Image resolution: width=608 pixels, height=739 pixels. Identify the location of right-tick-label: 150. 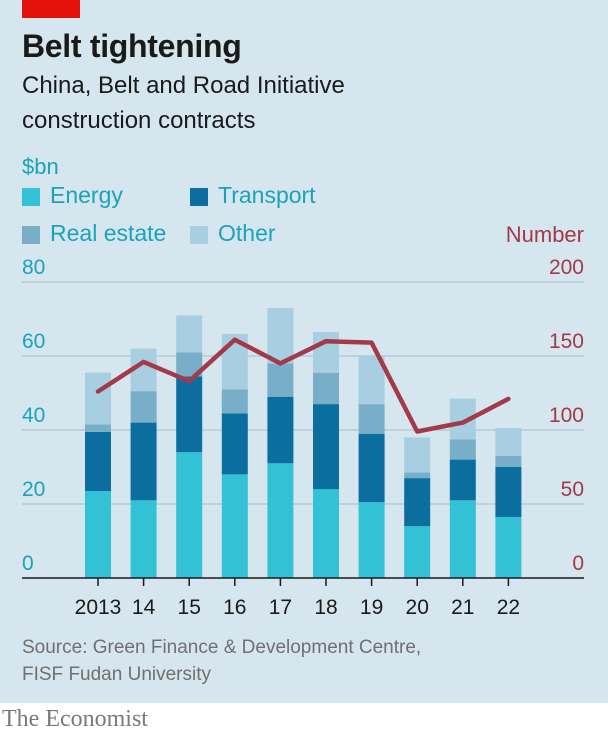
(566, 341).